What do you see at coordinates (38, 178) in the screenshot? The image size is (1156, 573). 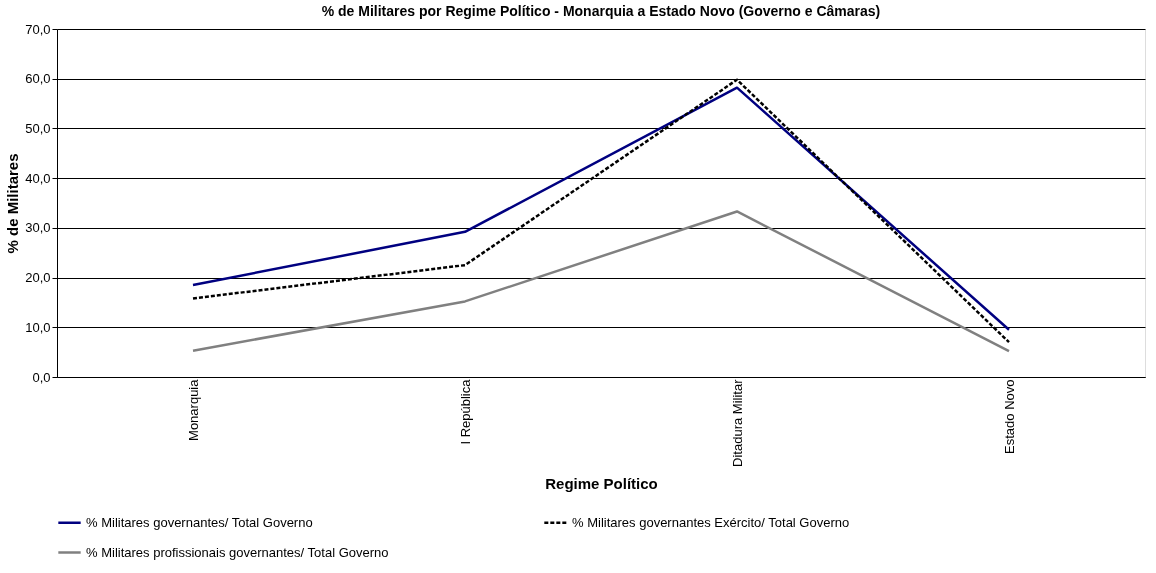 I see `y-tick-label: 40,0` at bounding box center [38, 178].